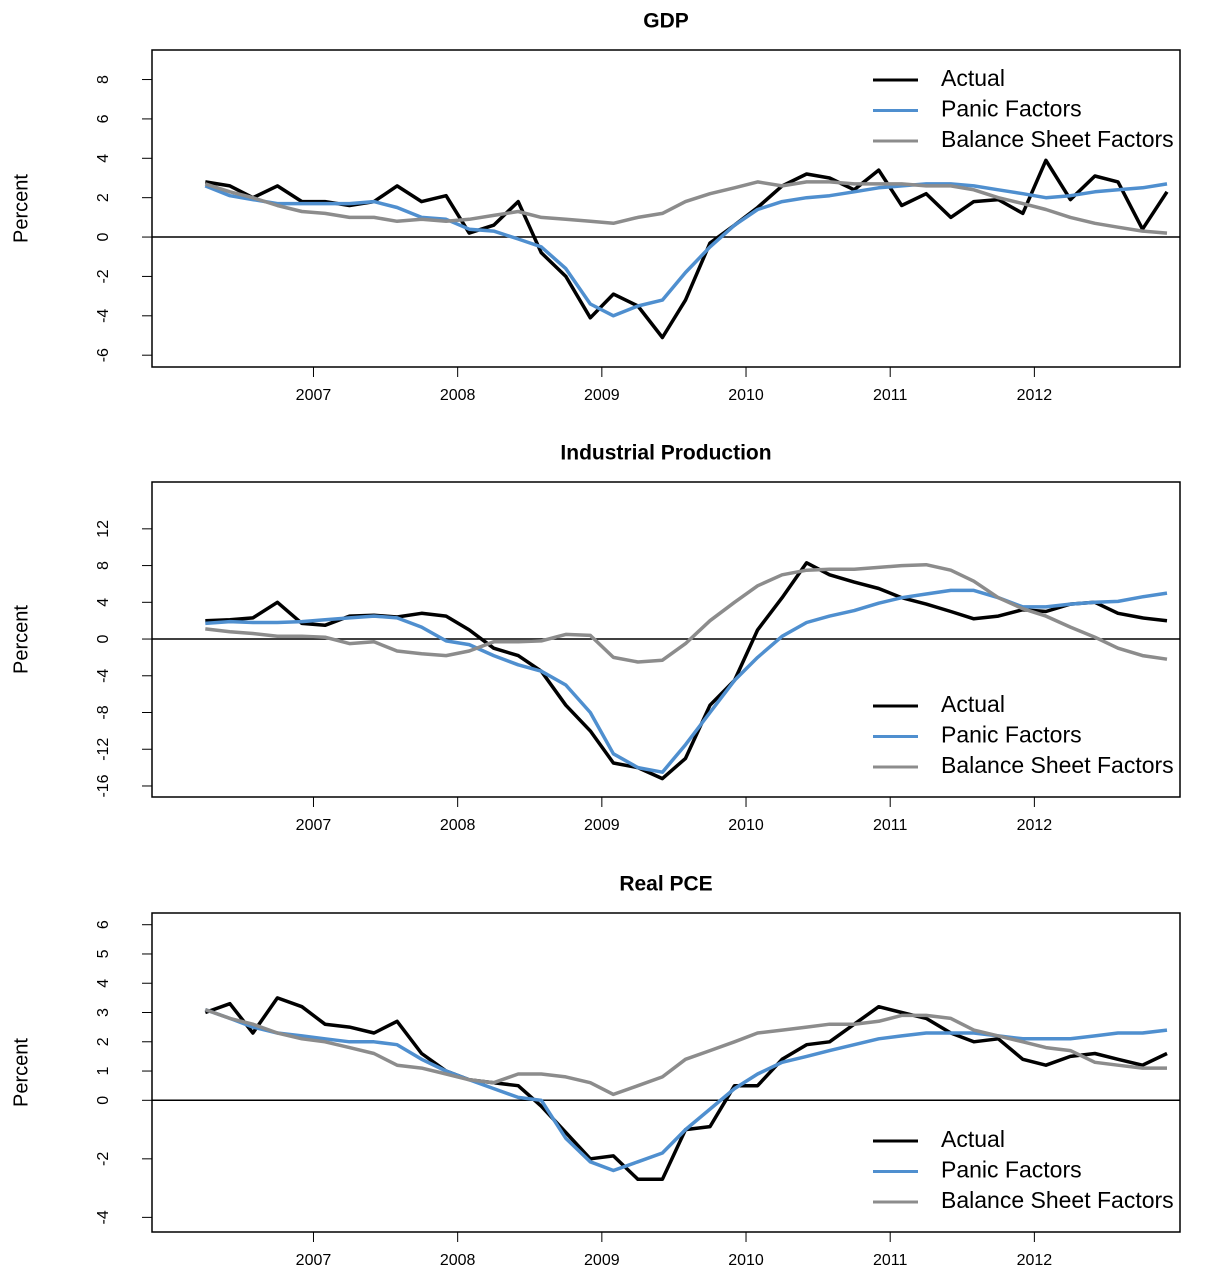  I want to click on chart-title: Real PCE, so click(665, 884).